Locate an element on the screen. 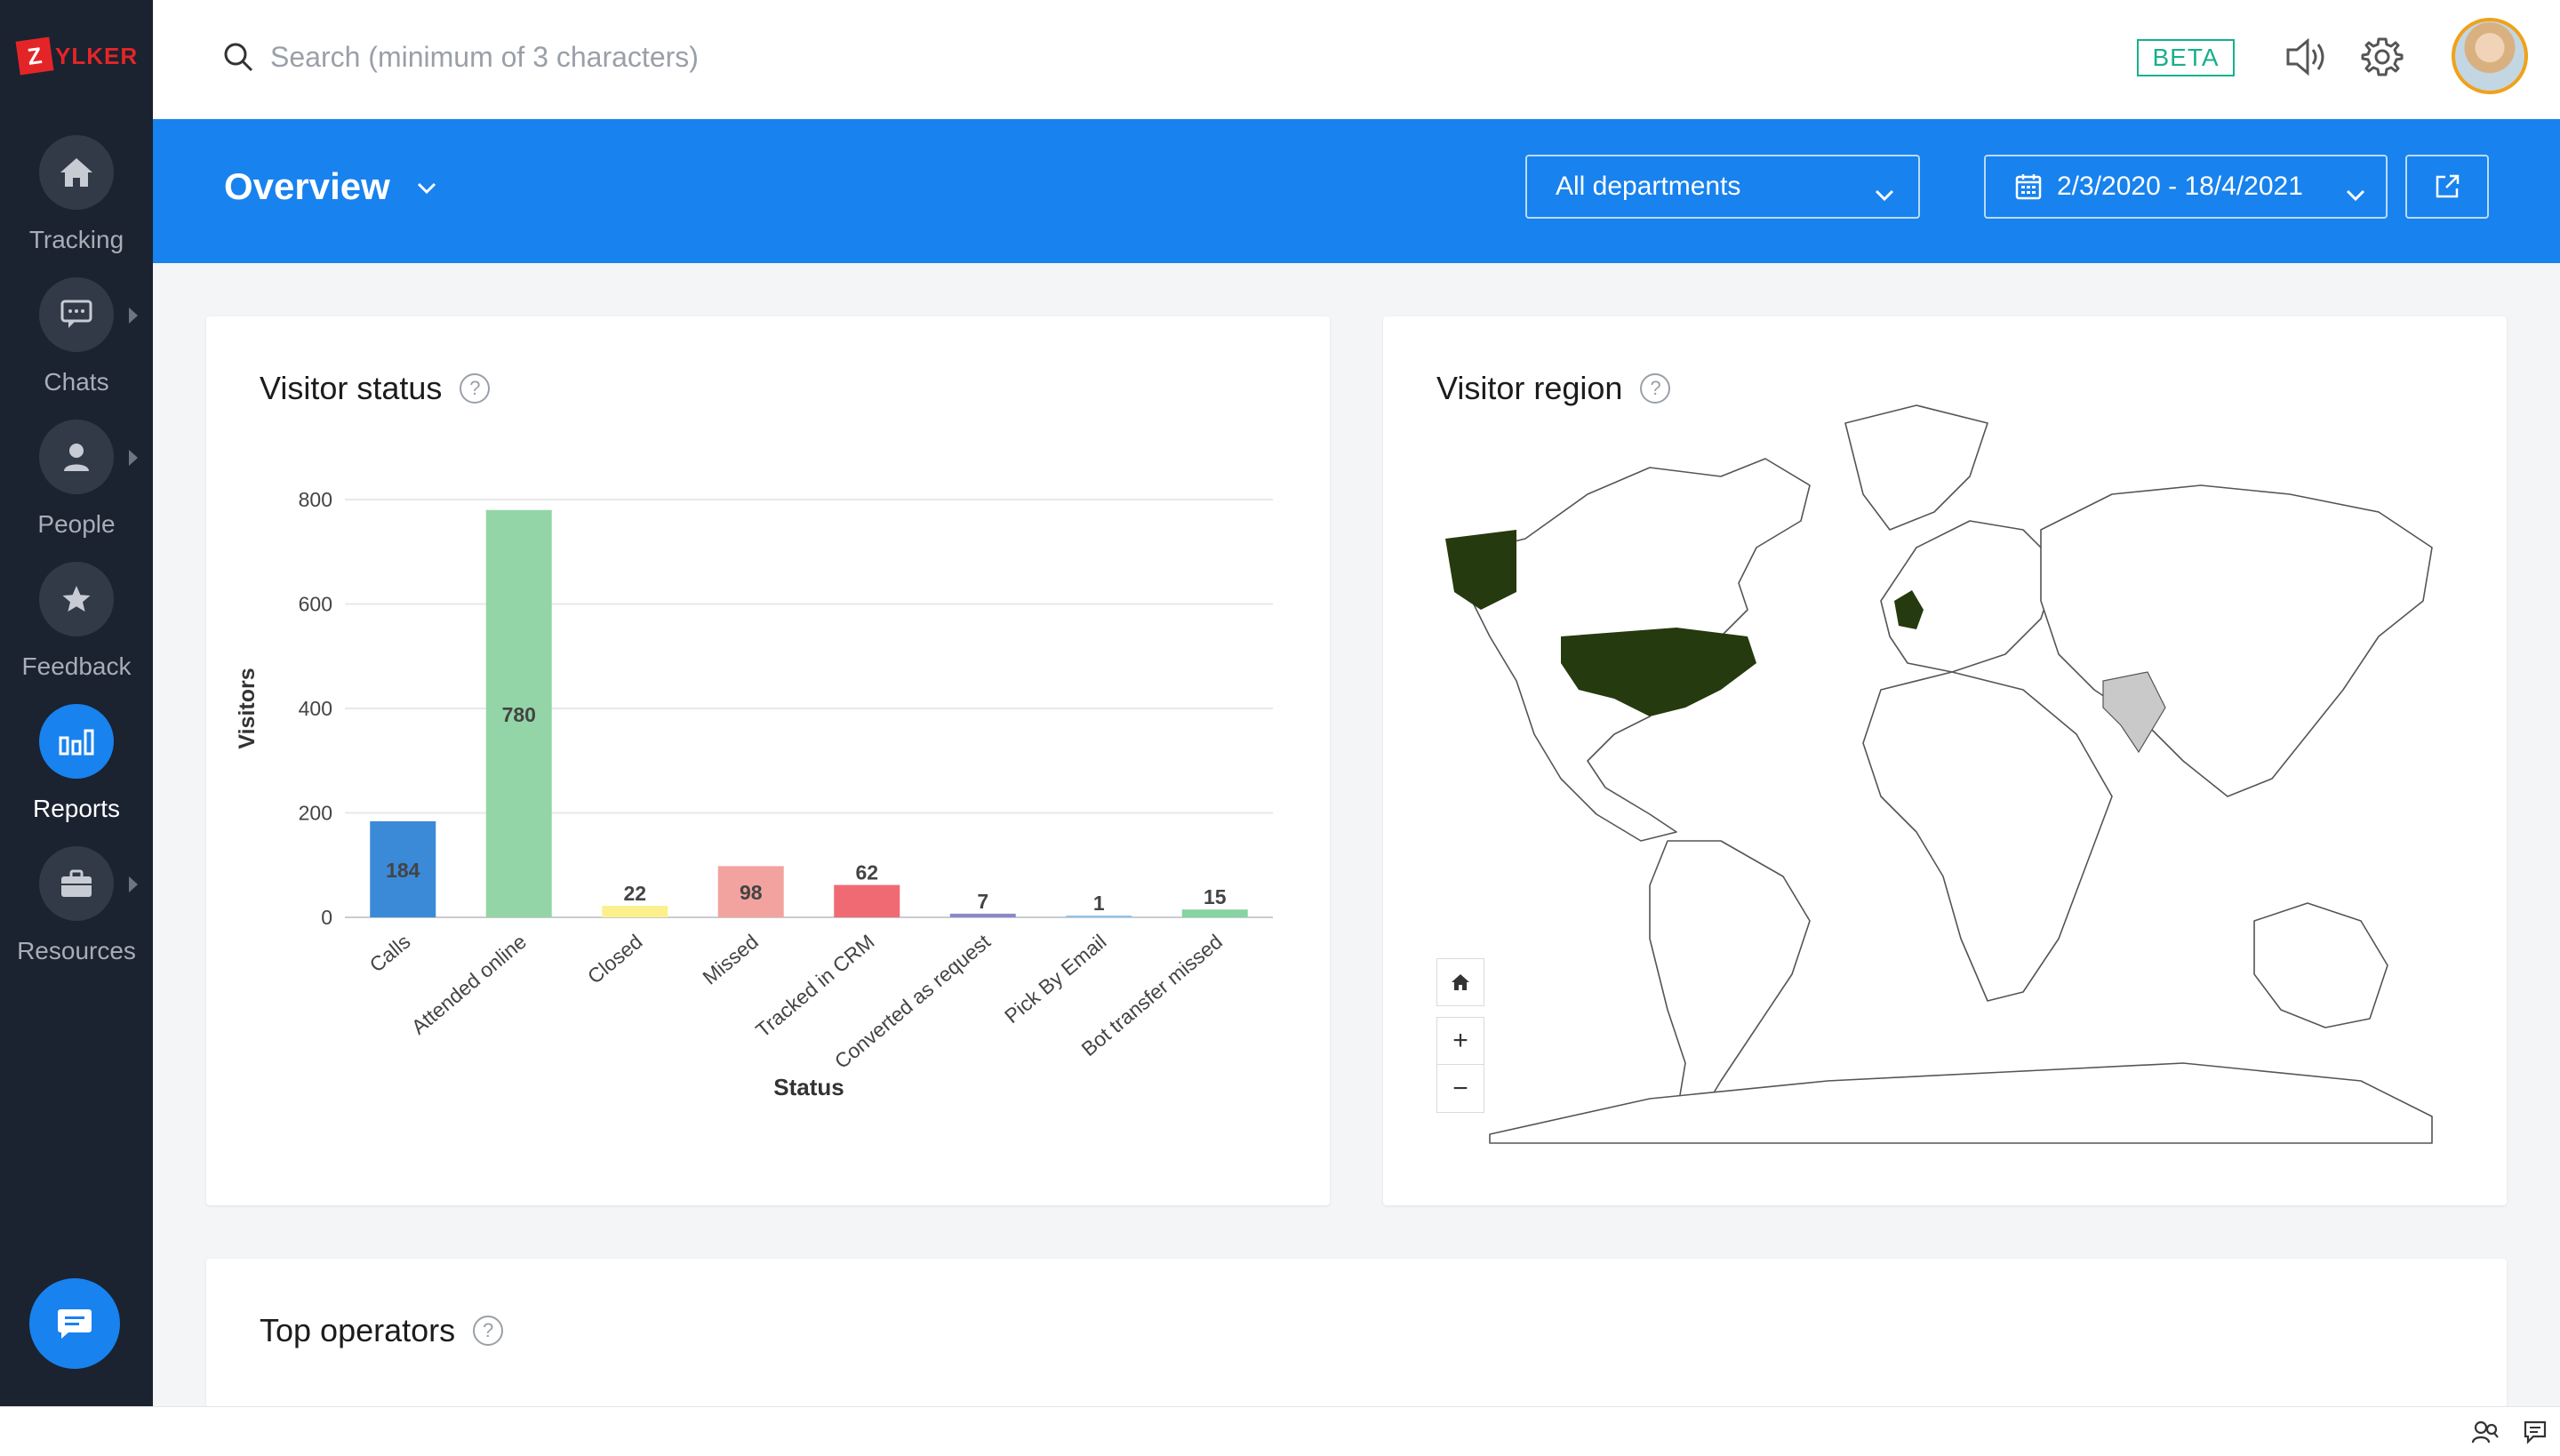 This screenshot has height=1456, width=2560. sidebar-item-tracking: Tracking is located at coordinates (76, 194).